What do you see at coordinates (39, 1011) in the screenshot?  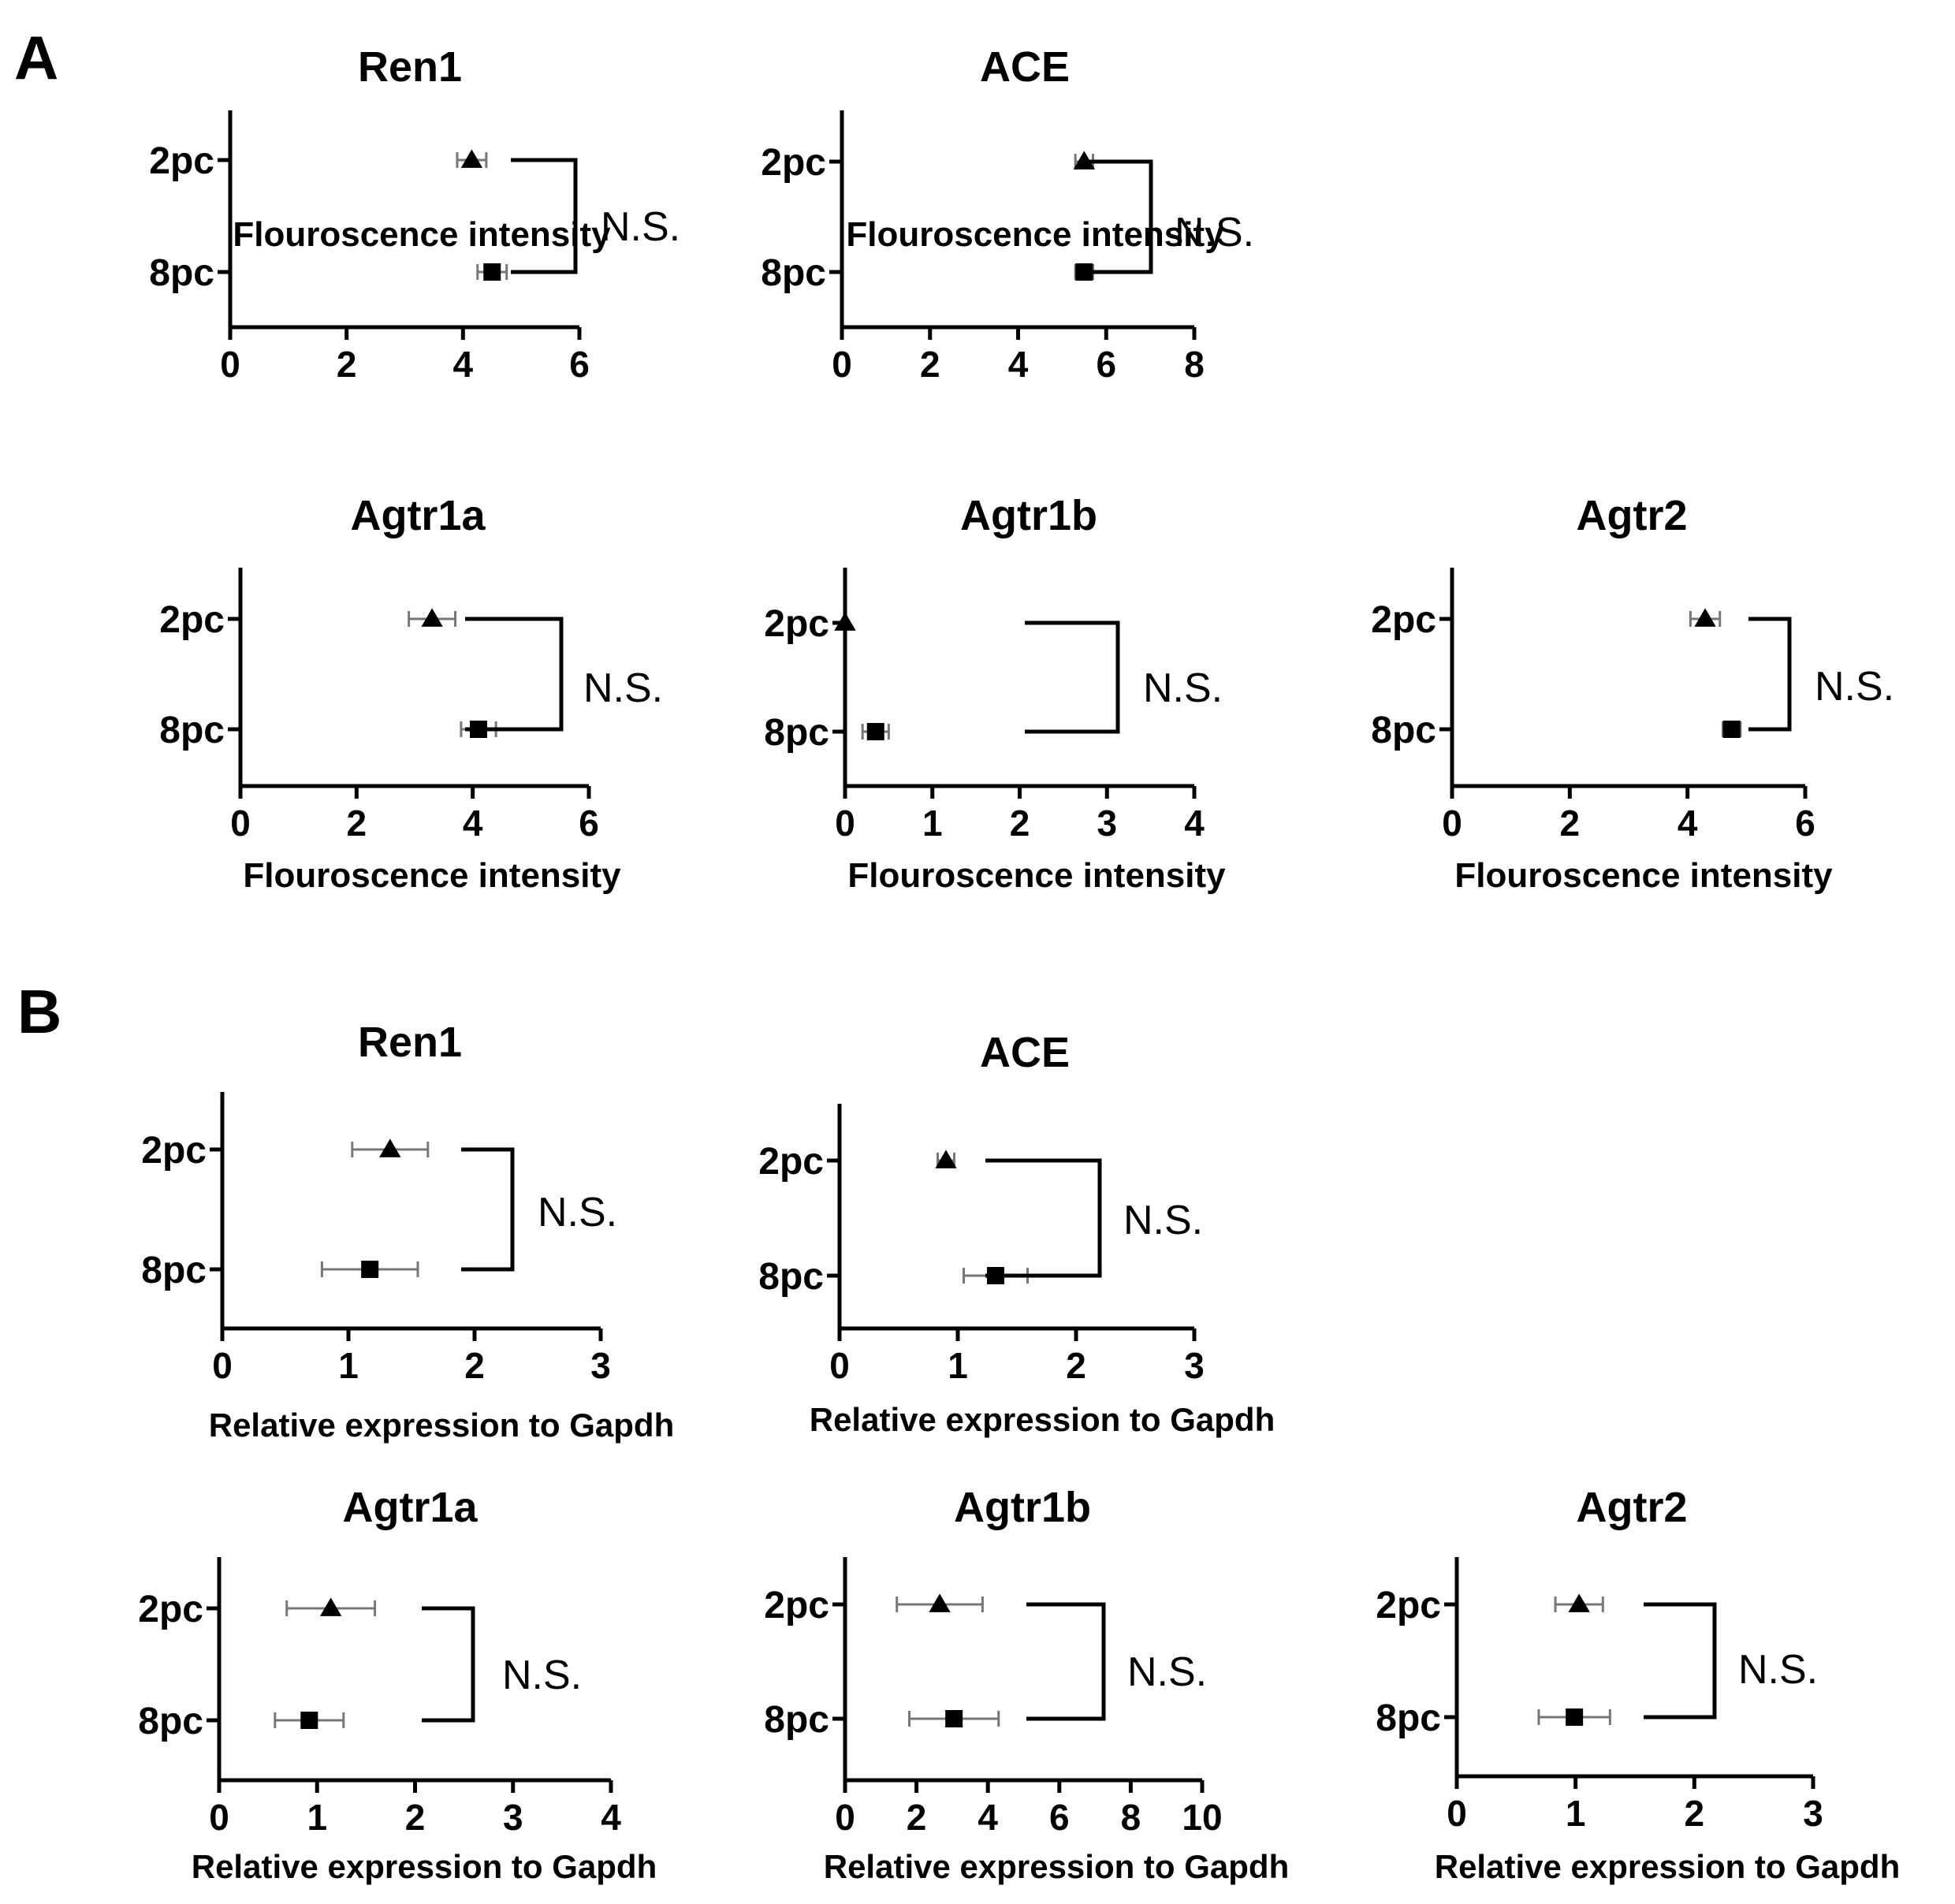 I see `panel-letter-b: B` at bounding box center [39, 1011].